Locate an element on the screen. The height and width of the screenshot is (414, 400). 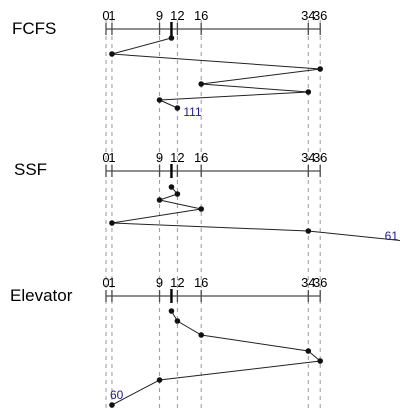
total-seek-label: 111 is located at coordinates (192, 112).